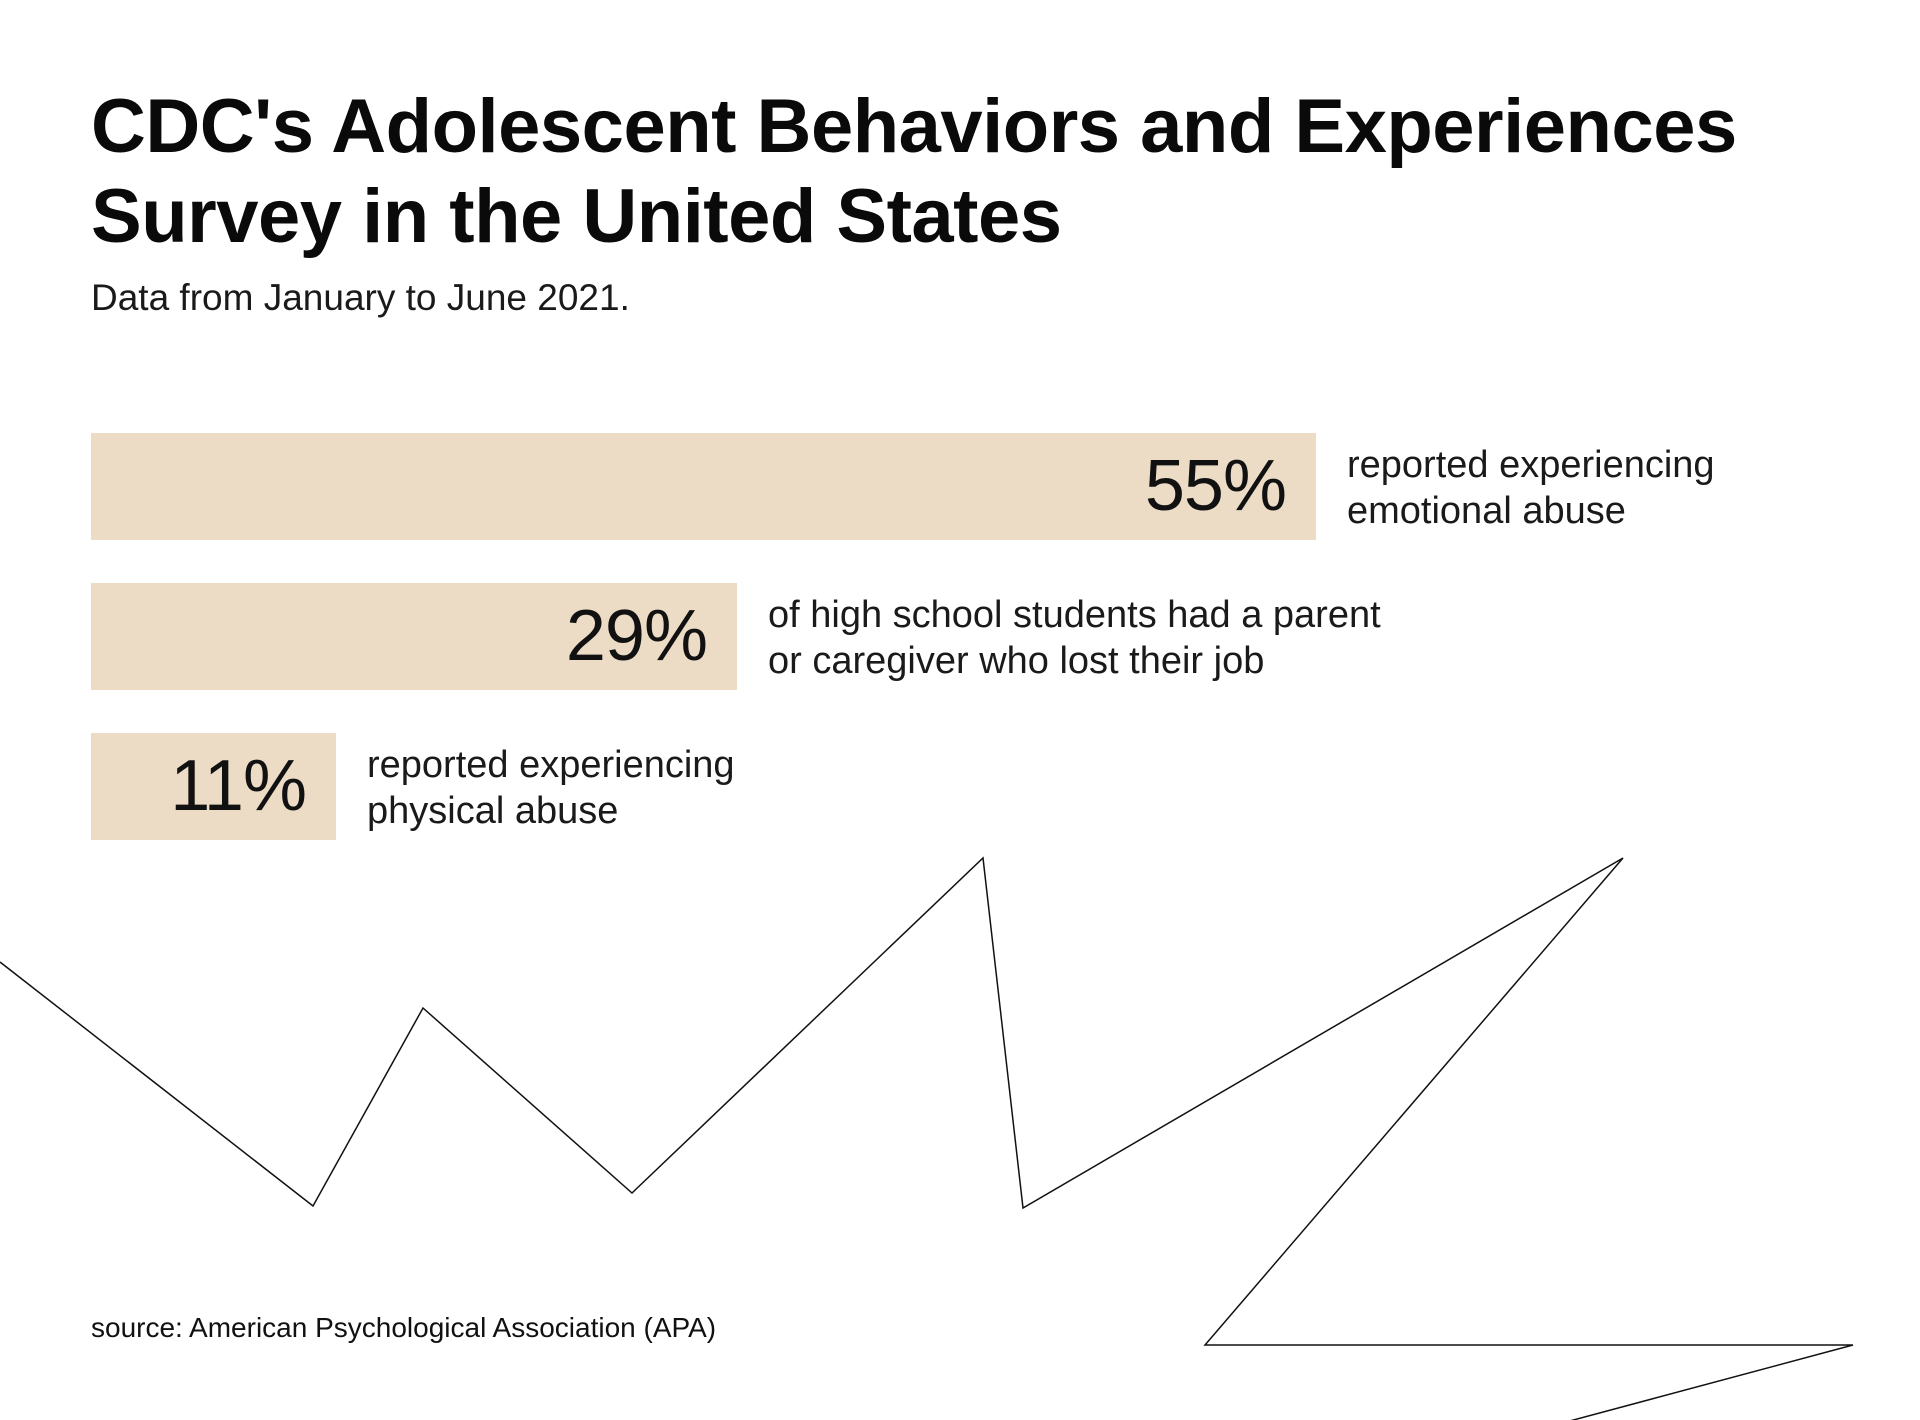 The image size is (1920, 1420). I want to click on bar-category-label-line: physical abuse, so click(493, 811).